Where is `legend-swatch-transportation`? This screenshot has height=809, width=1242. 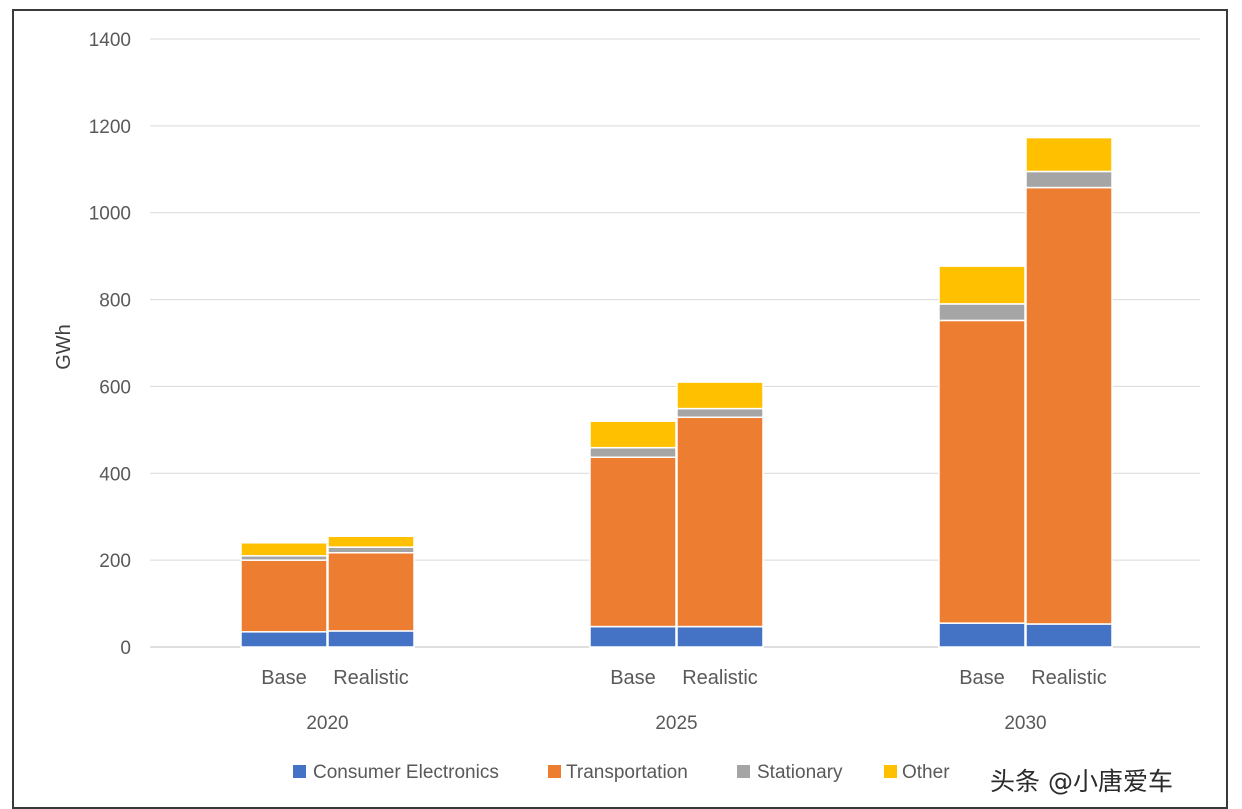 legend-swatch-transportation is located at coordinates (554, 771).